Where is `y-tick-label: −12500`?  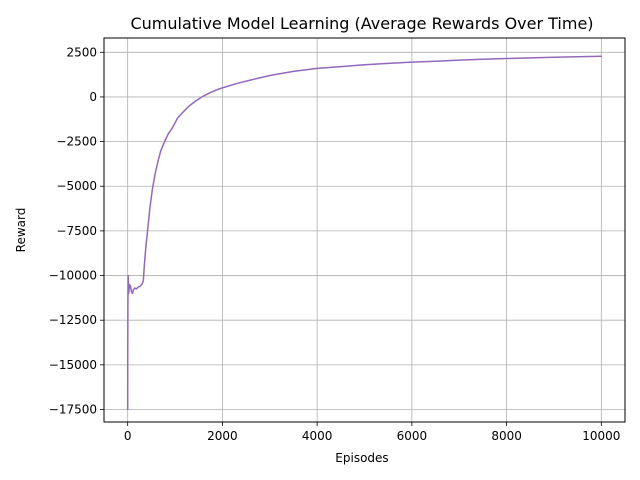
y-tick-label: −12500 is located at coordinates (73, 320).